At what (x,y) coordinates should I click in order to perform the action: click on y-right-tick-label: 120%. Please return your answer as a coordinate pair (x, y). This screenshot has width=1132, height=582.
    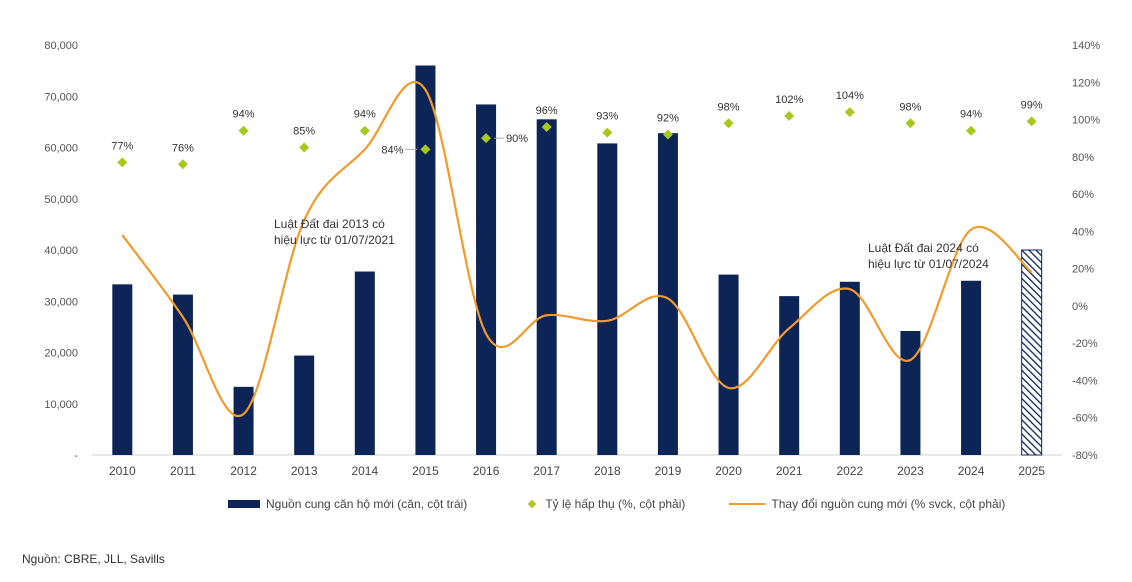
    Looking at the image, I should click on (1086, 83).